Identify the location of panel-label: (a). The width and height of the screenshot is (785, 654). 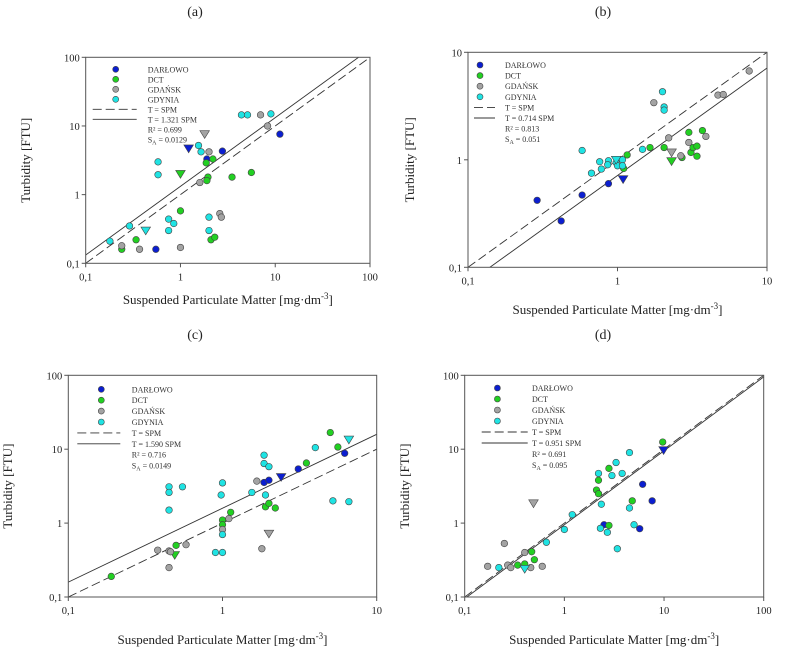
(195, 12).